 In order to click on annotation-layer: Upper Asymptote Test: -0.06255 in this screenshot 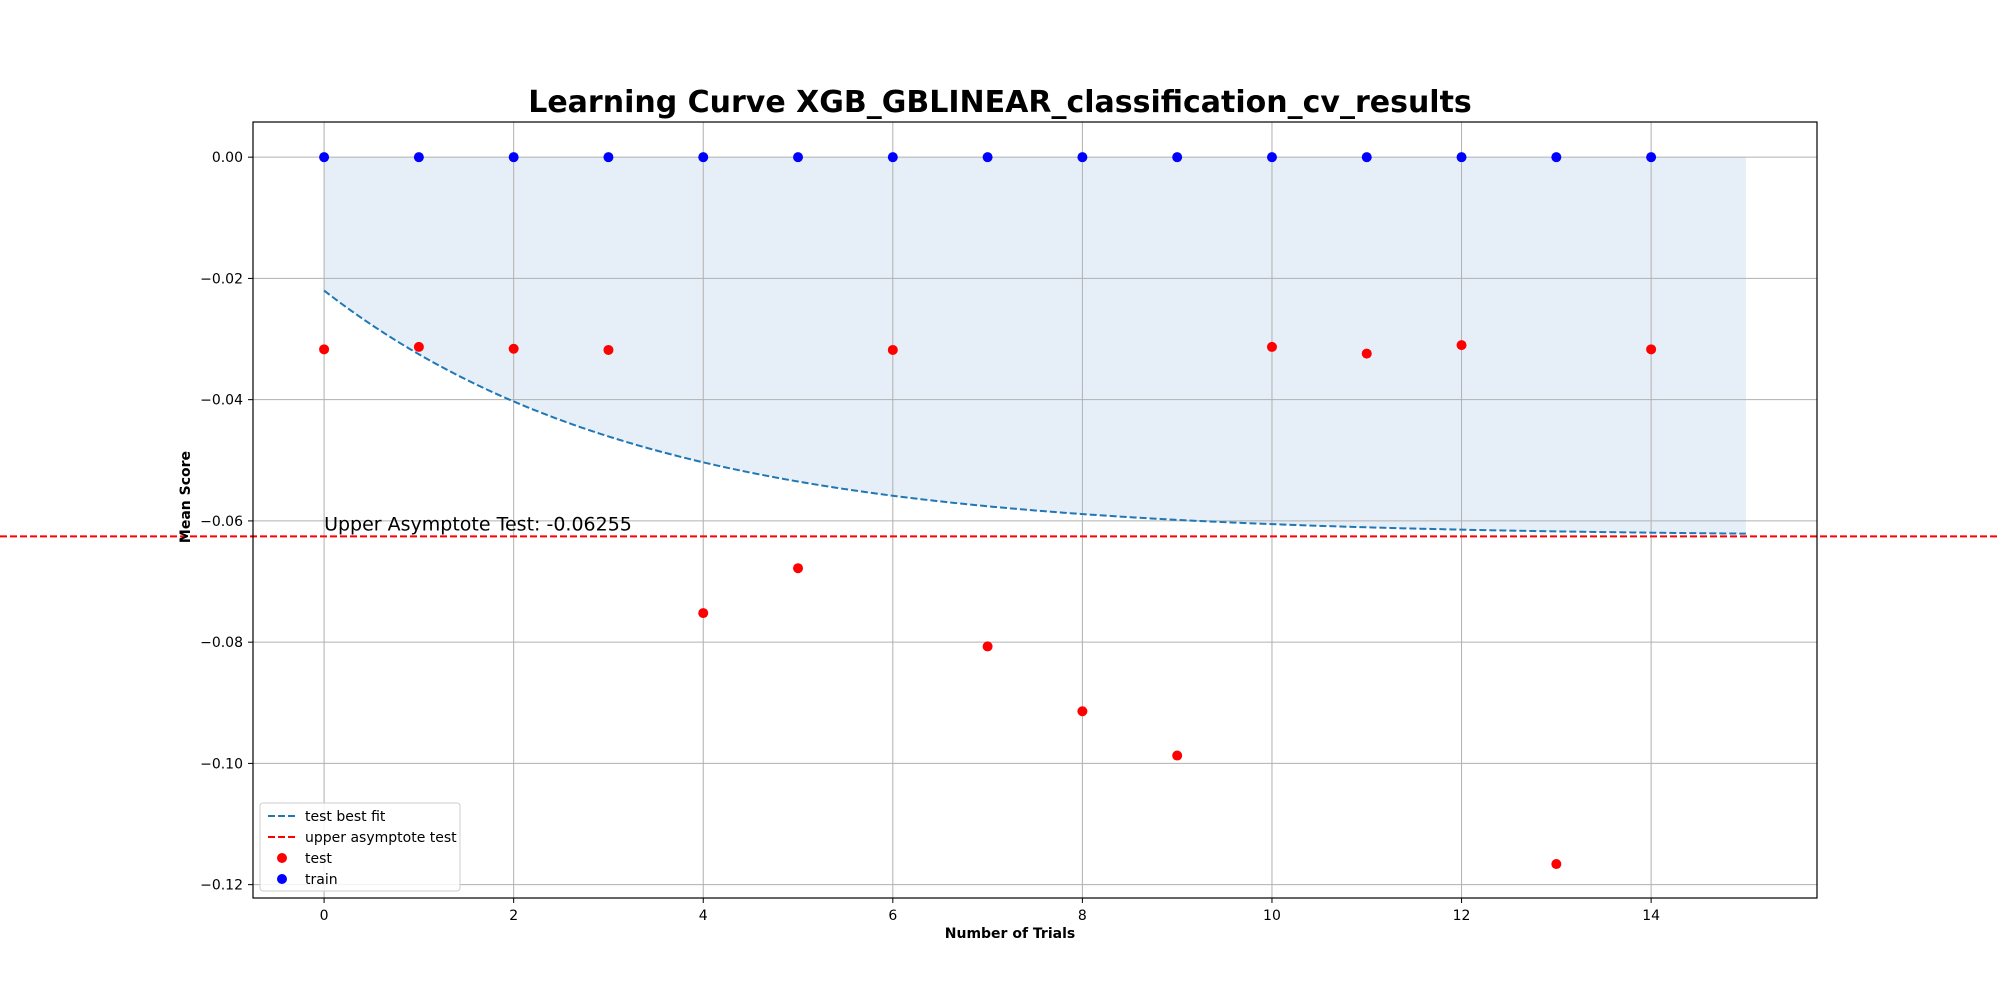, I will do `click(478, 524)`.